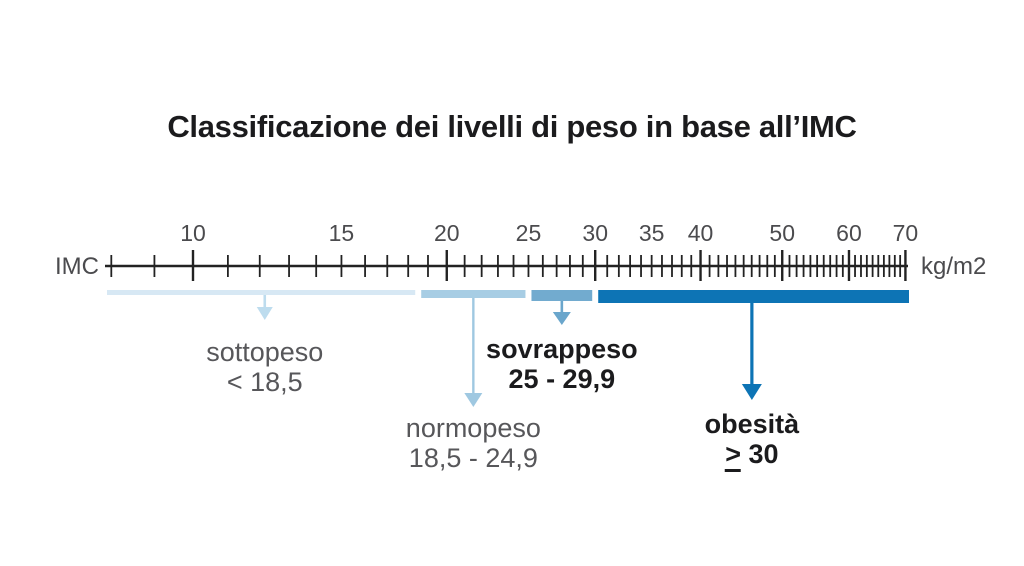 Image resolution: width=1024 pixels, height=566 pixels. Describe the element at coordinates (264, 382) in the screenshot. I see `category-range: < 18,5` at that location.